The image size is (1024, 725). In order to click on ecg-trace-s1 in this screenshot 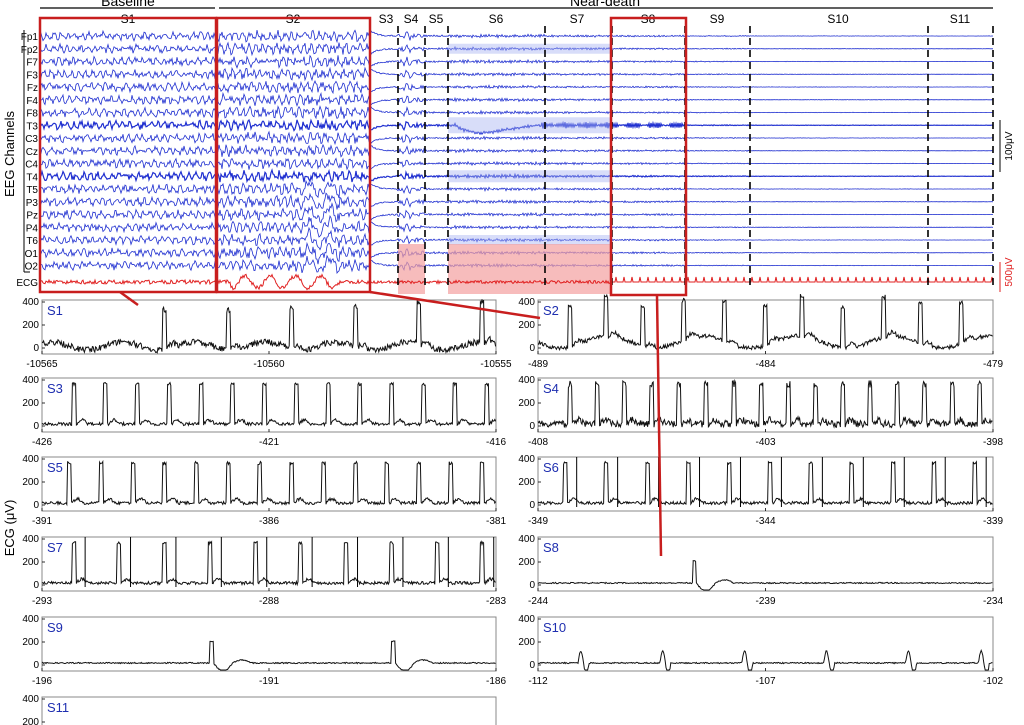, I will do `click(269, 326)`.